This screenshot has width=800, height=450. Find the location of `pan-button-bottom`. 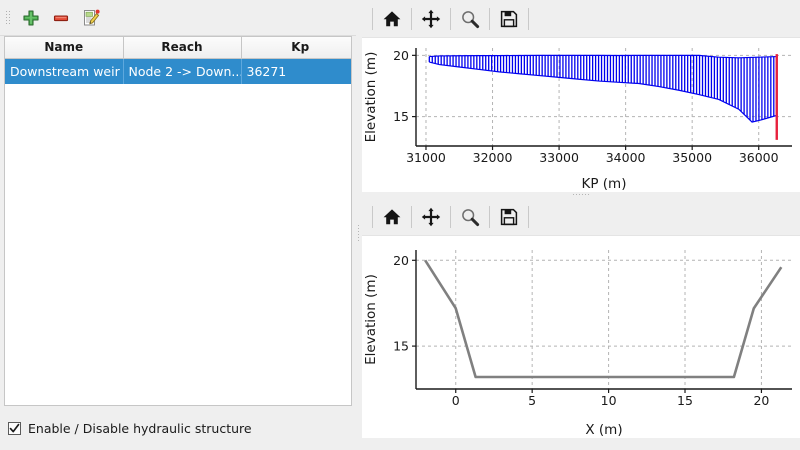

pan-button-bottom is located at coordinates (431, 217).